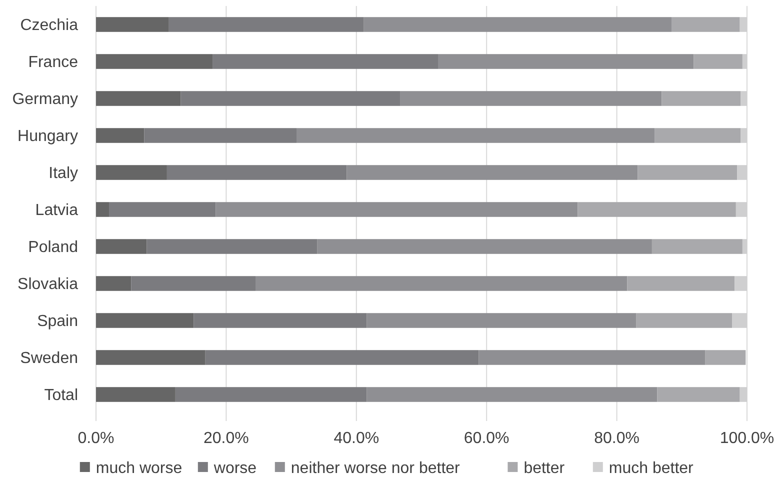 The height and width of the screenshot is (483, 779). What do you see at coordinates (545, 468) in the screenshot?
I see `legend-label: better` at bounding box center [545, 468].